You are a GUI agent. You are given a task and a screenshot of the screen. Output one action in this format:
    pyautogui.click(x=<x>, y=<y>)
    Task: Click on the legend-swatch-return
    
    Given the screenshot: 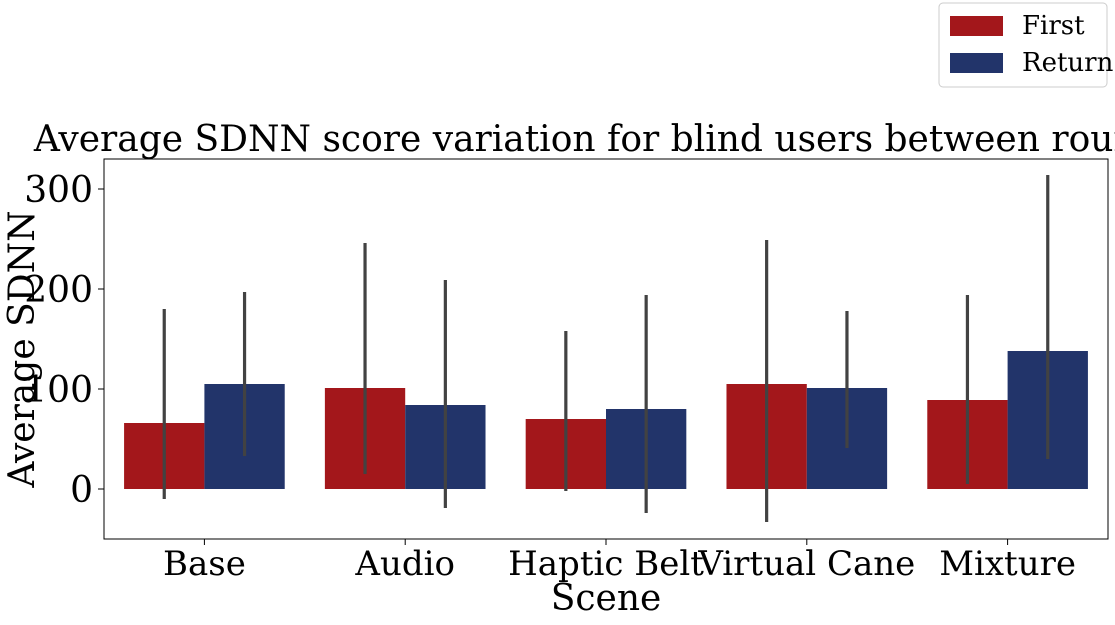 What is the action you would take?
    pyautogui.click(x=976, y=63)
    